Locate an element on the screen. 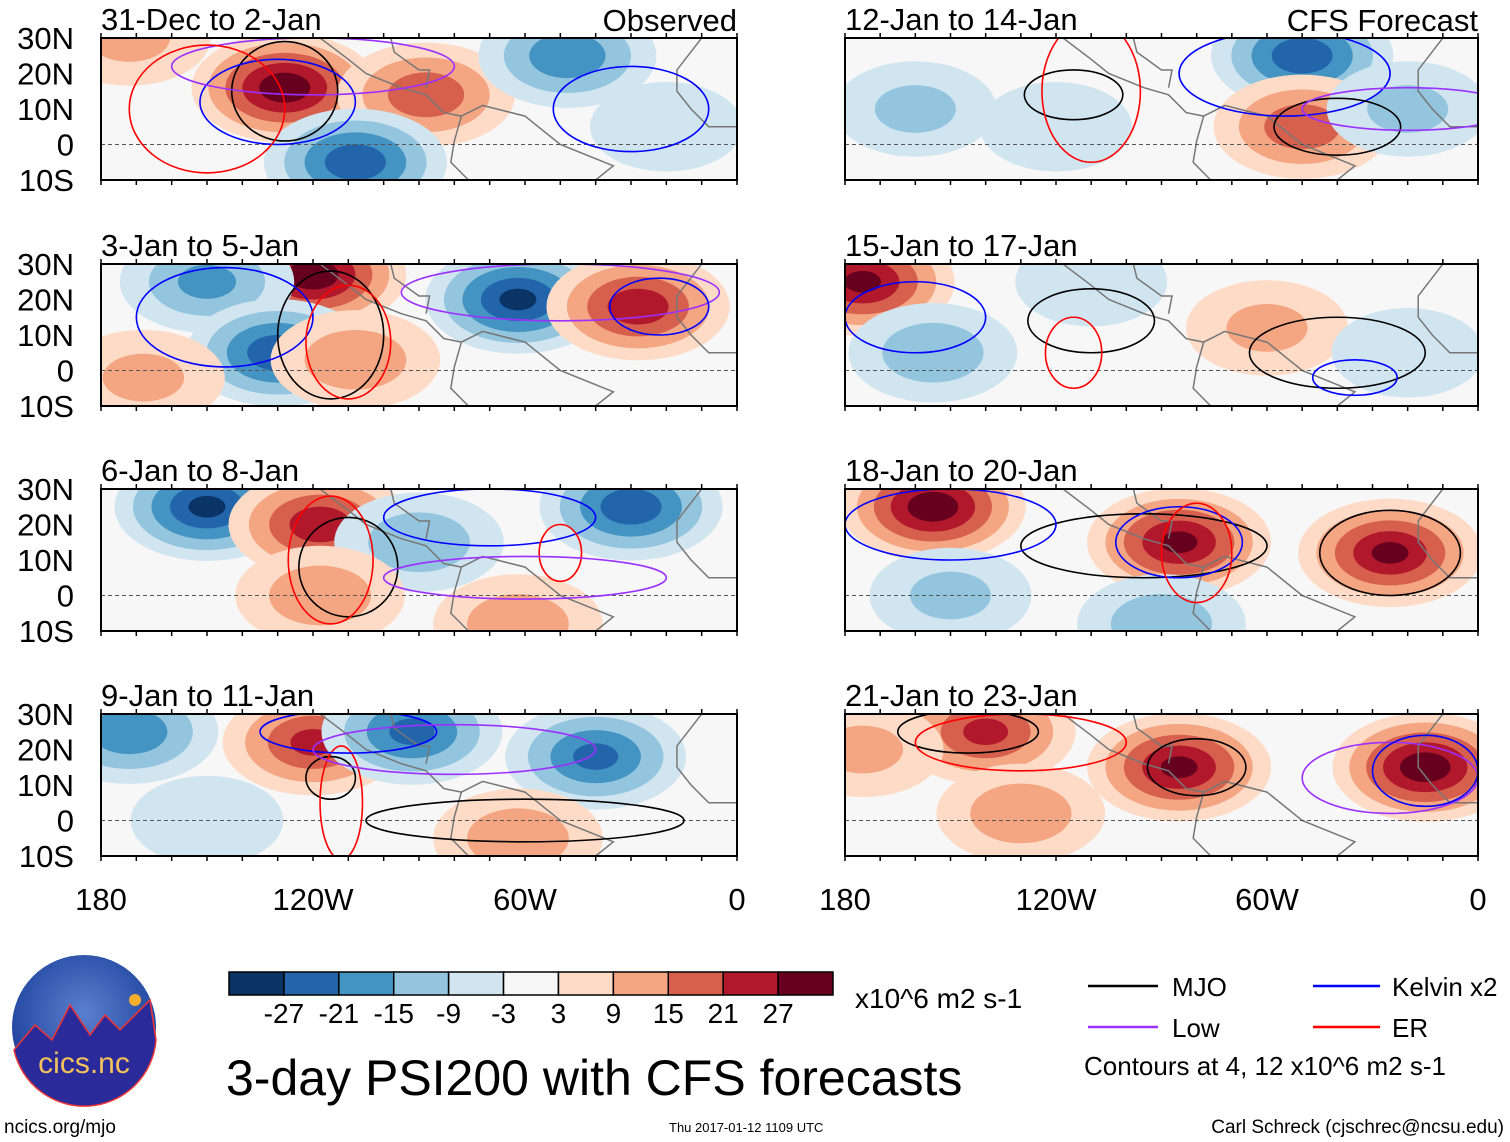  lon-label: 60W is located at coordinates (525, 899).